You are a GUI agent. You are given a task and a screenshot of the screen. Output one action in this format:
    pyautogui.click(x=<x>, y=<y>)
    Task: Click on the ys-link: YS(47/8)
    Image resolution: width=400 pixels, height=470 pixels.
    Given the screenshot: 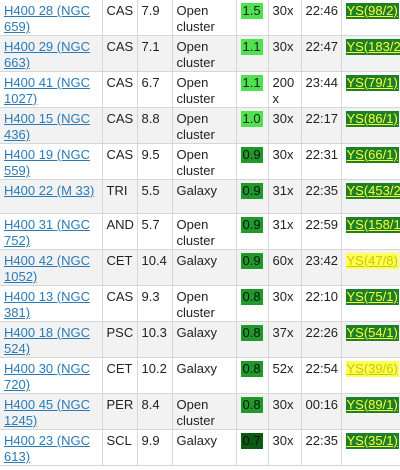 What is the action you would take?
    pyautogui.click(x=372, y=261)
    